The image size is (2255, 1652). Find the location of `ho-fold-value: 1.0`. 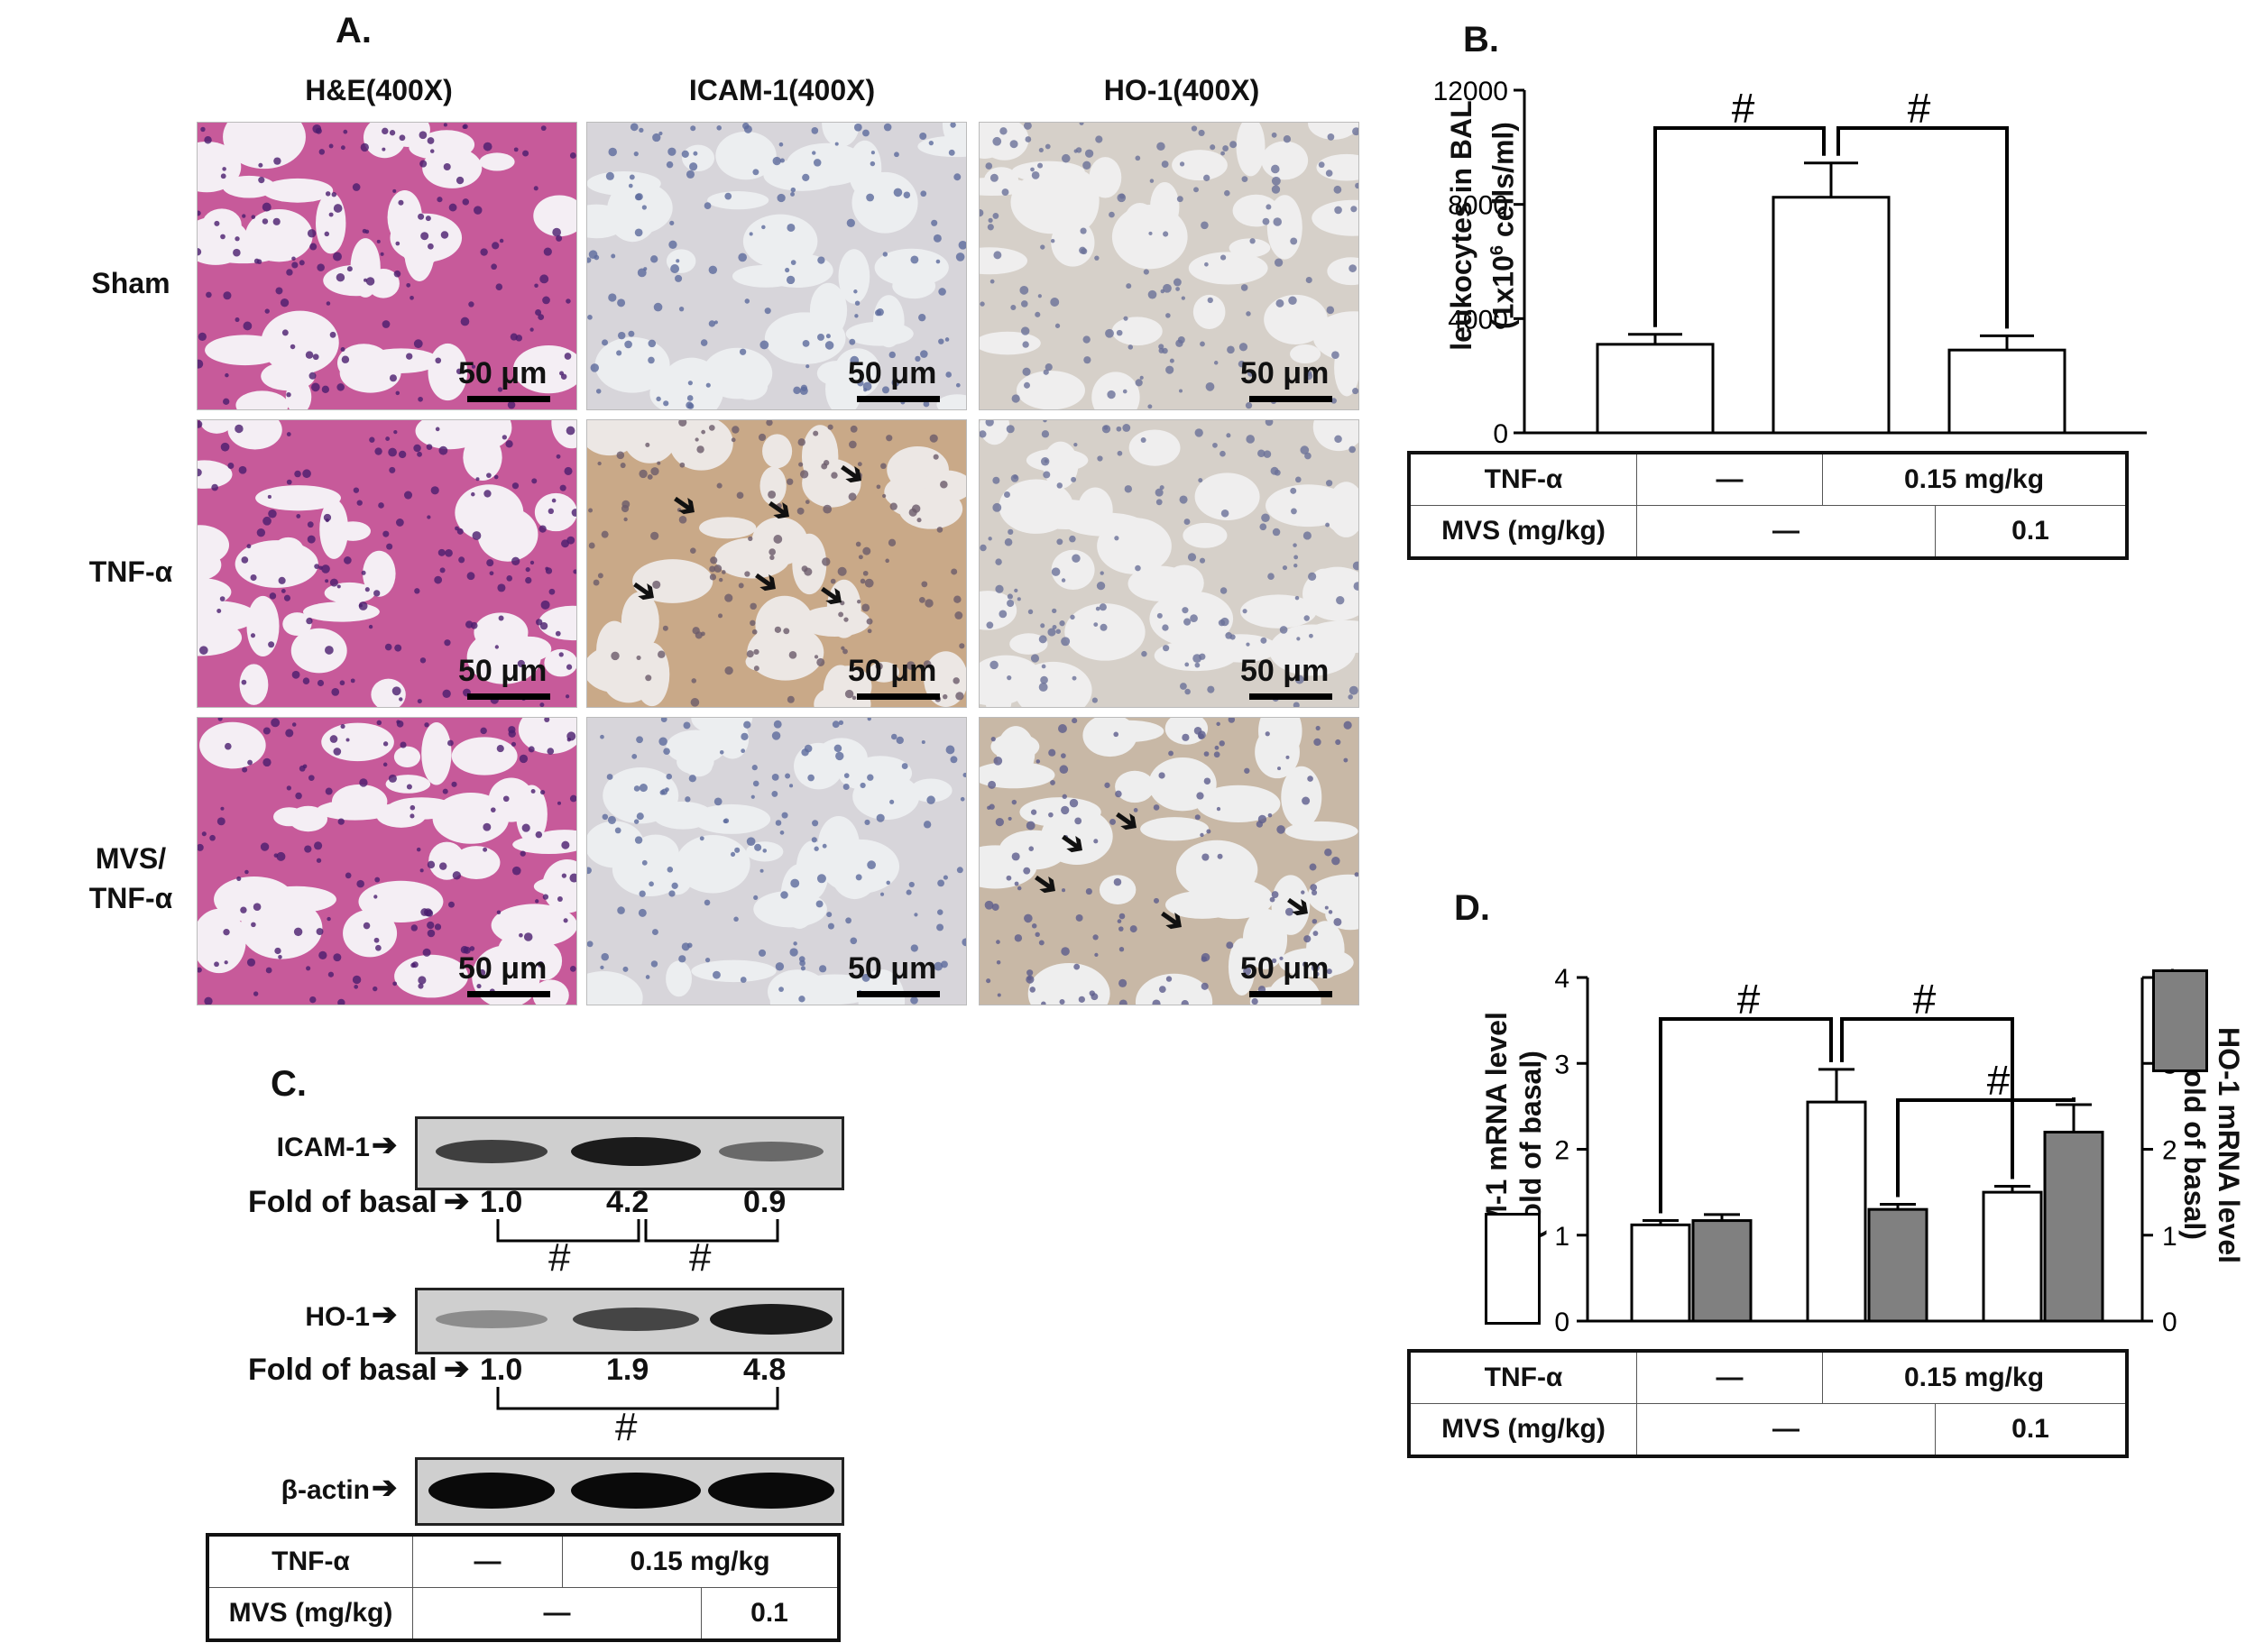

ho-fold-value: 1.0 is located at coordinates (501, 1370).